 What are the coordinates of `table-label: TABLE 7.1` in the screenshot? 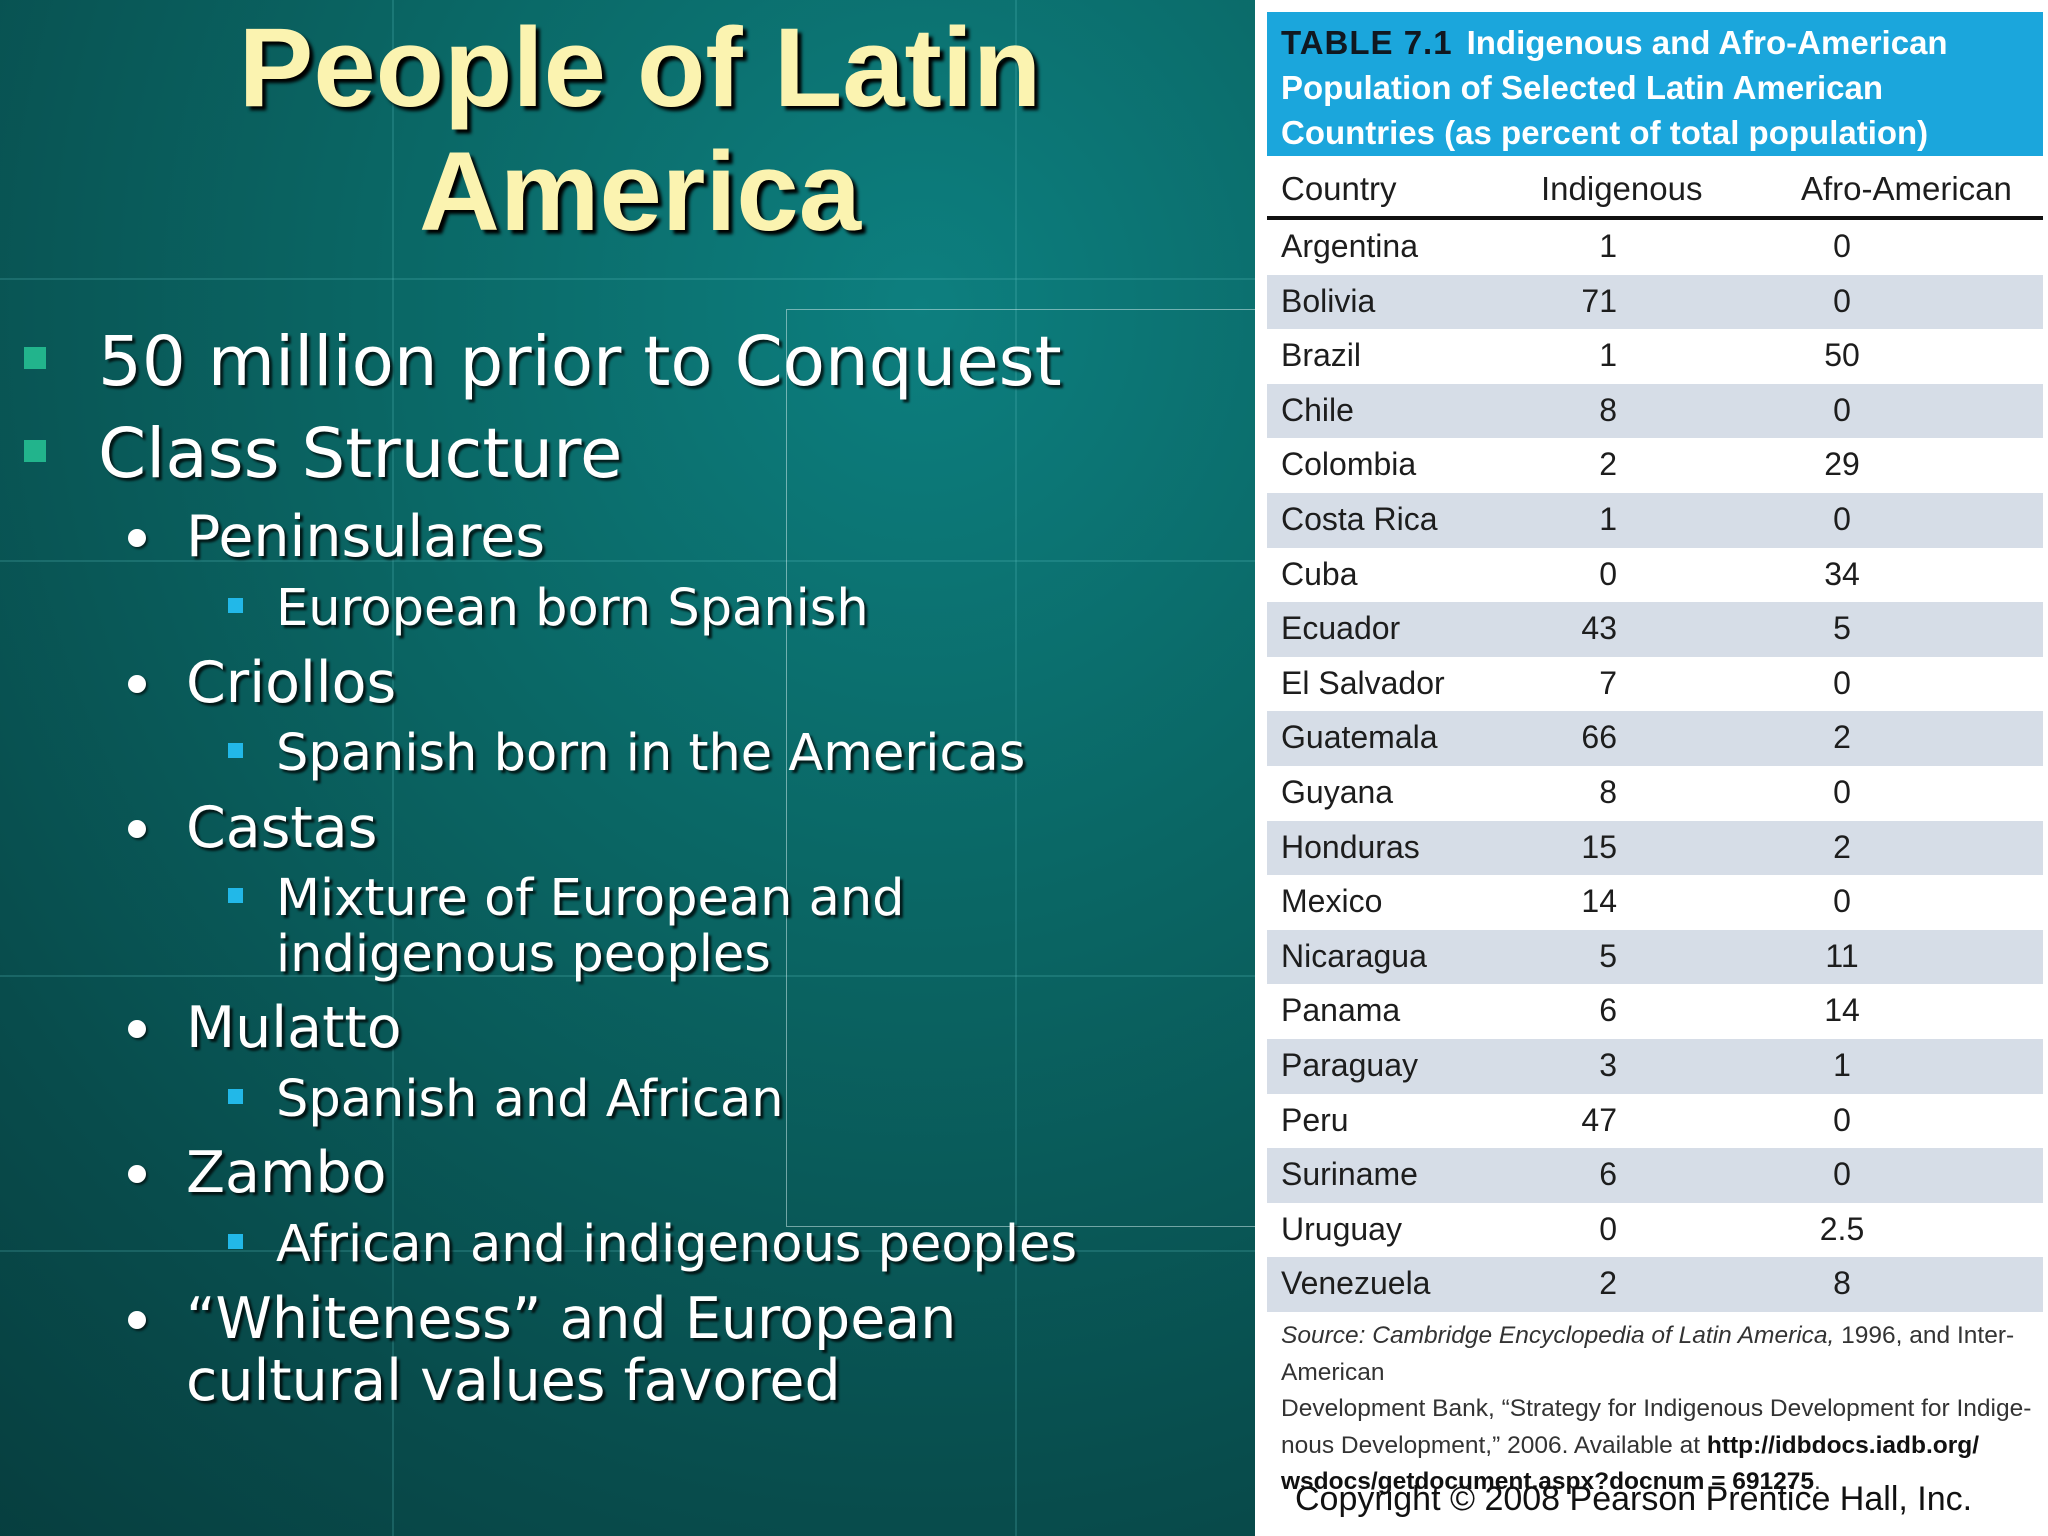 It's located at (1367, 42).